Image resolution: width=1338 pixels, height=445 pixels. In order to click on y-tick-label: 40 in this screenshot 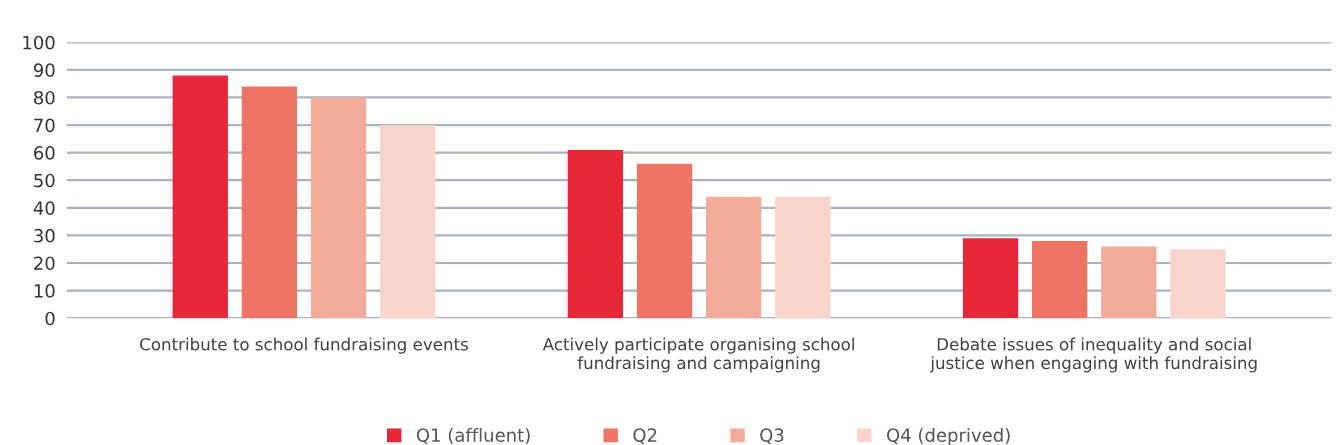, I will do `click(44, 208)`.